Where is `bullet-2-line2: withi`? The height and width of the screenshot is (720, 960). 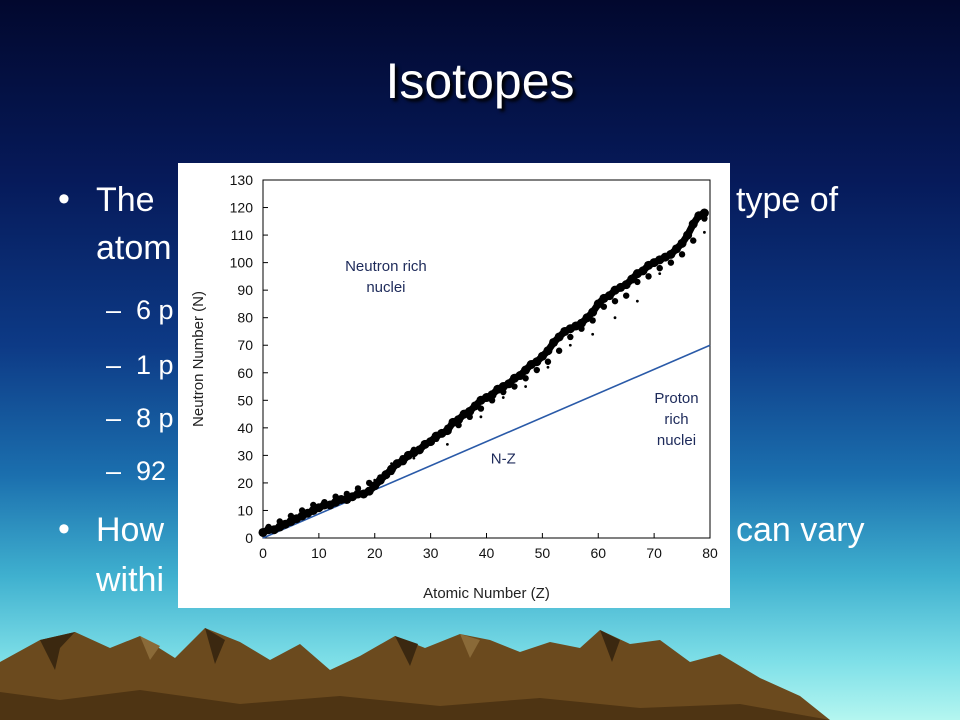
bullet-2-line2: withi is located at coordinates (130, 580).